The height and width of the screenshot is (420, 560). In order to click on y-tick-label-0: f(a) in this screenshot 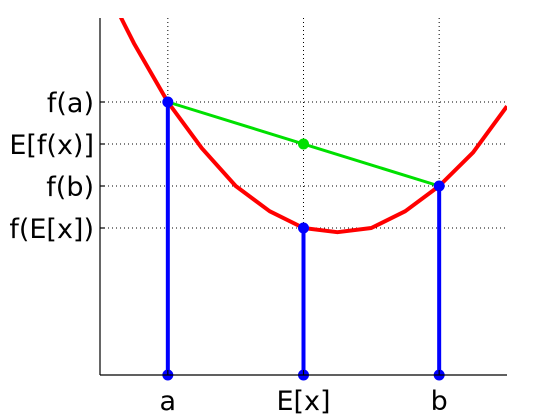, I will do `click(70, 103)`.